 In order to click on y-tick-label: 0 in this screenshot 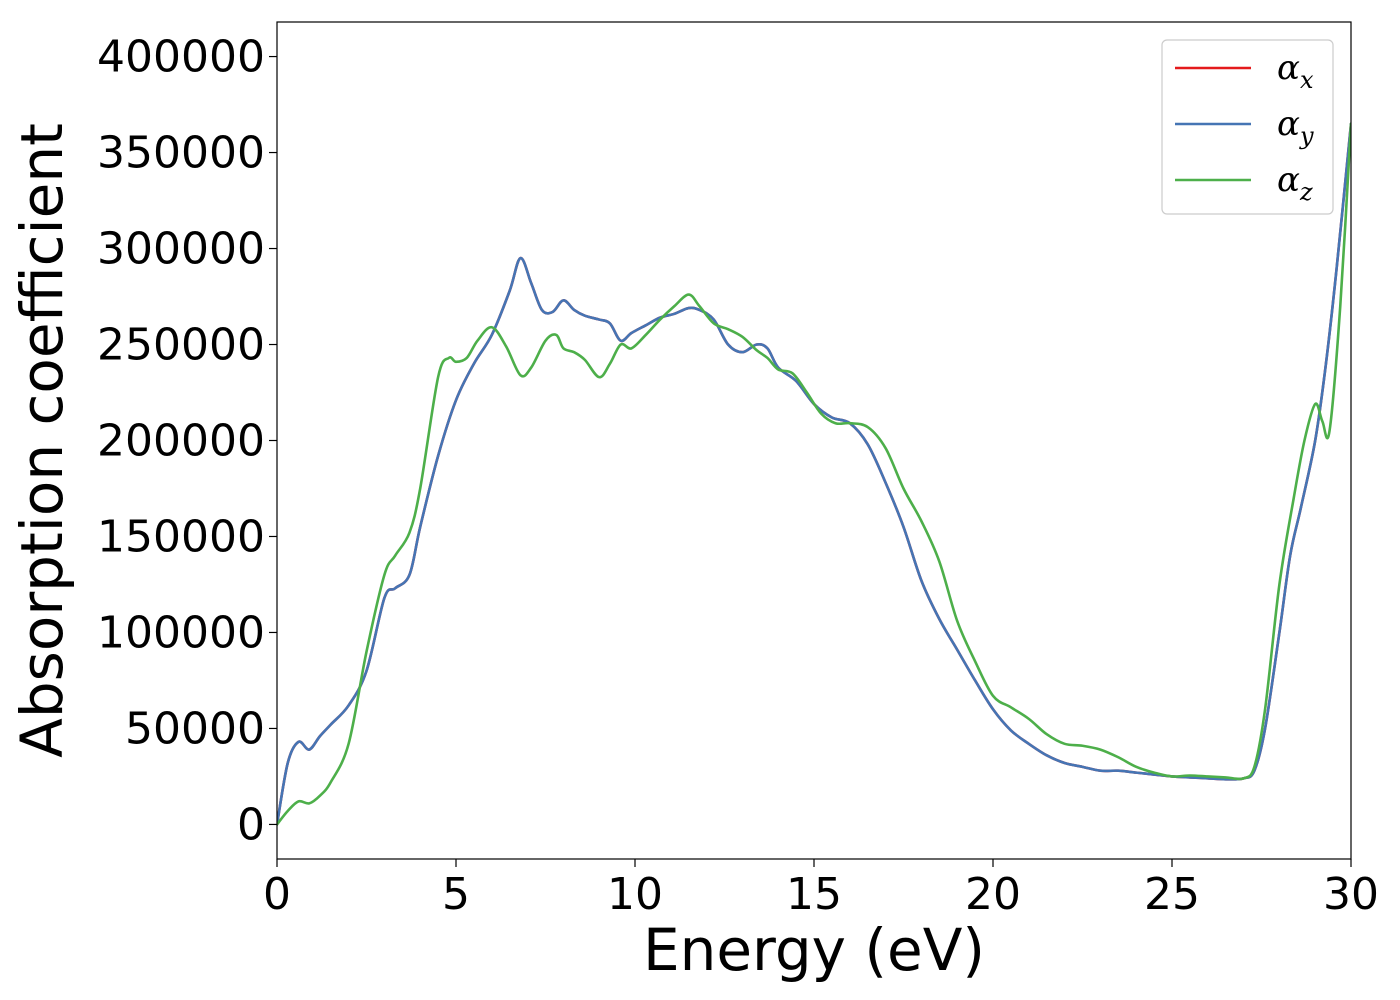, I will do `click(251, 824)`.